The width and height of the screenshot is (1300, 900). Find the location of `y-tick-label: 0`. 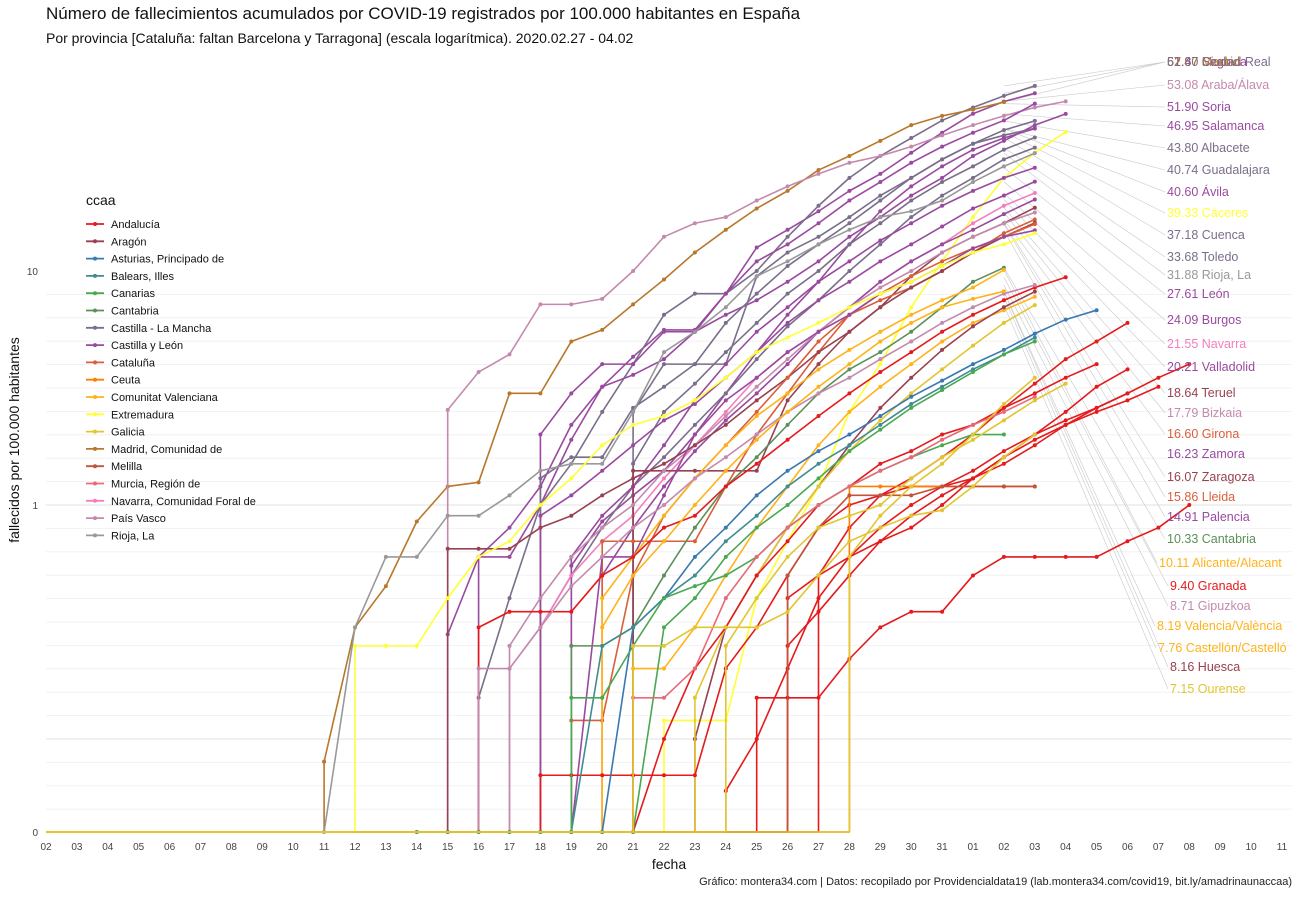

y-tick-label: 0 is located at coordinates (35, 833).